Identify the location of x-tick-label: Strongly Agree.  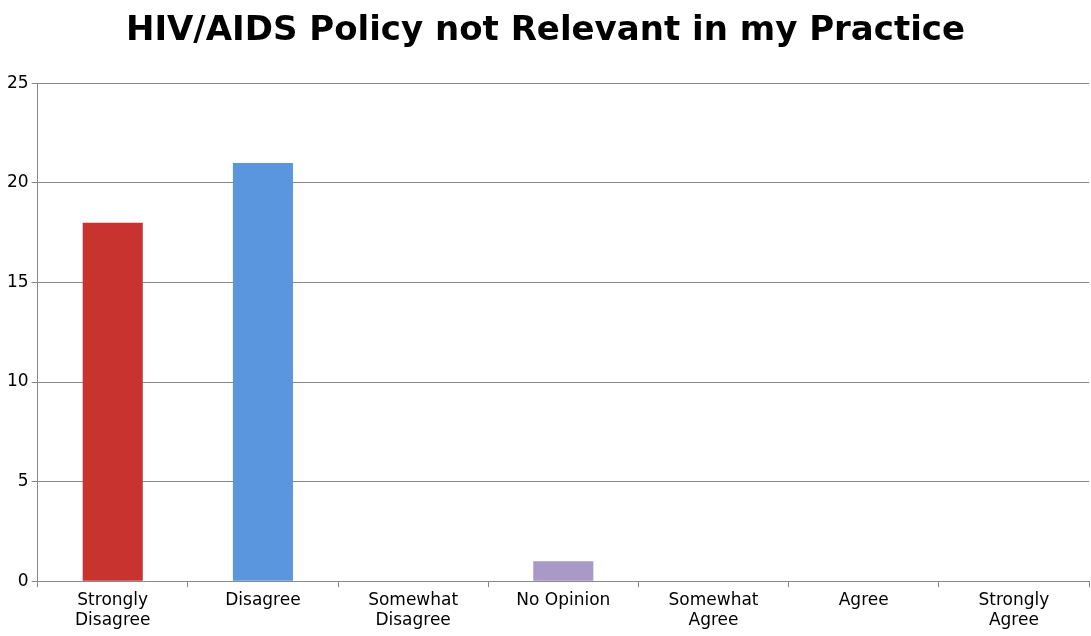
(1014, 609).